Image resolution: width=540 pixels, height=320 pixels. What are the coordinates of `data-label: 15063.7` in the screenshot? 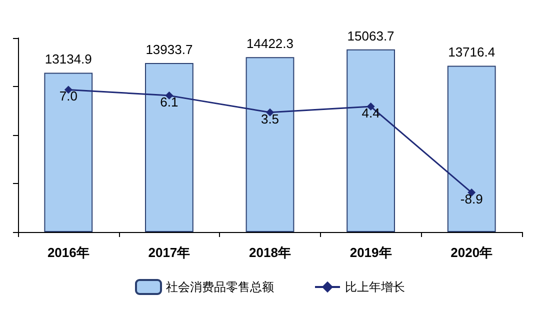 It's located at (370, 36).